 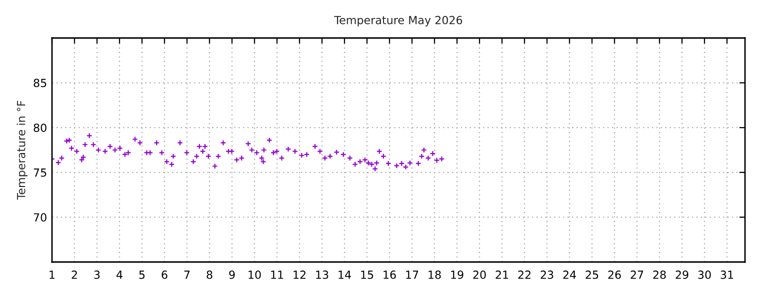 I want to click on chart-title: Temperature May 2026, so click(x=398, y=21).